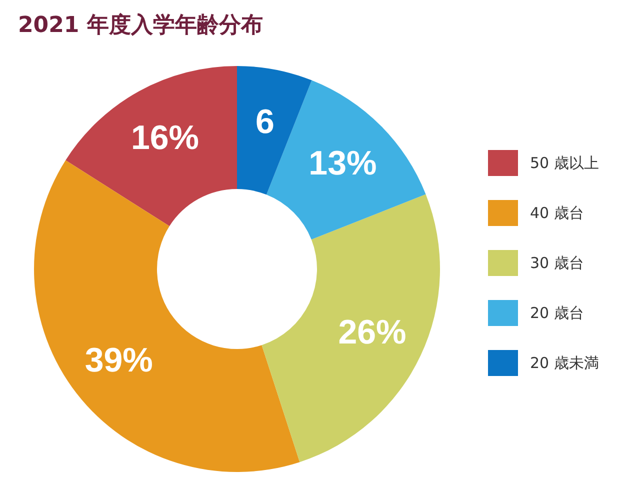 This screenshot has width=640, height=480. I want to click on data-label: 13%, so click(342, 163).